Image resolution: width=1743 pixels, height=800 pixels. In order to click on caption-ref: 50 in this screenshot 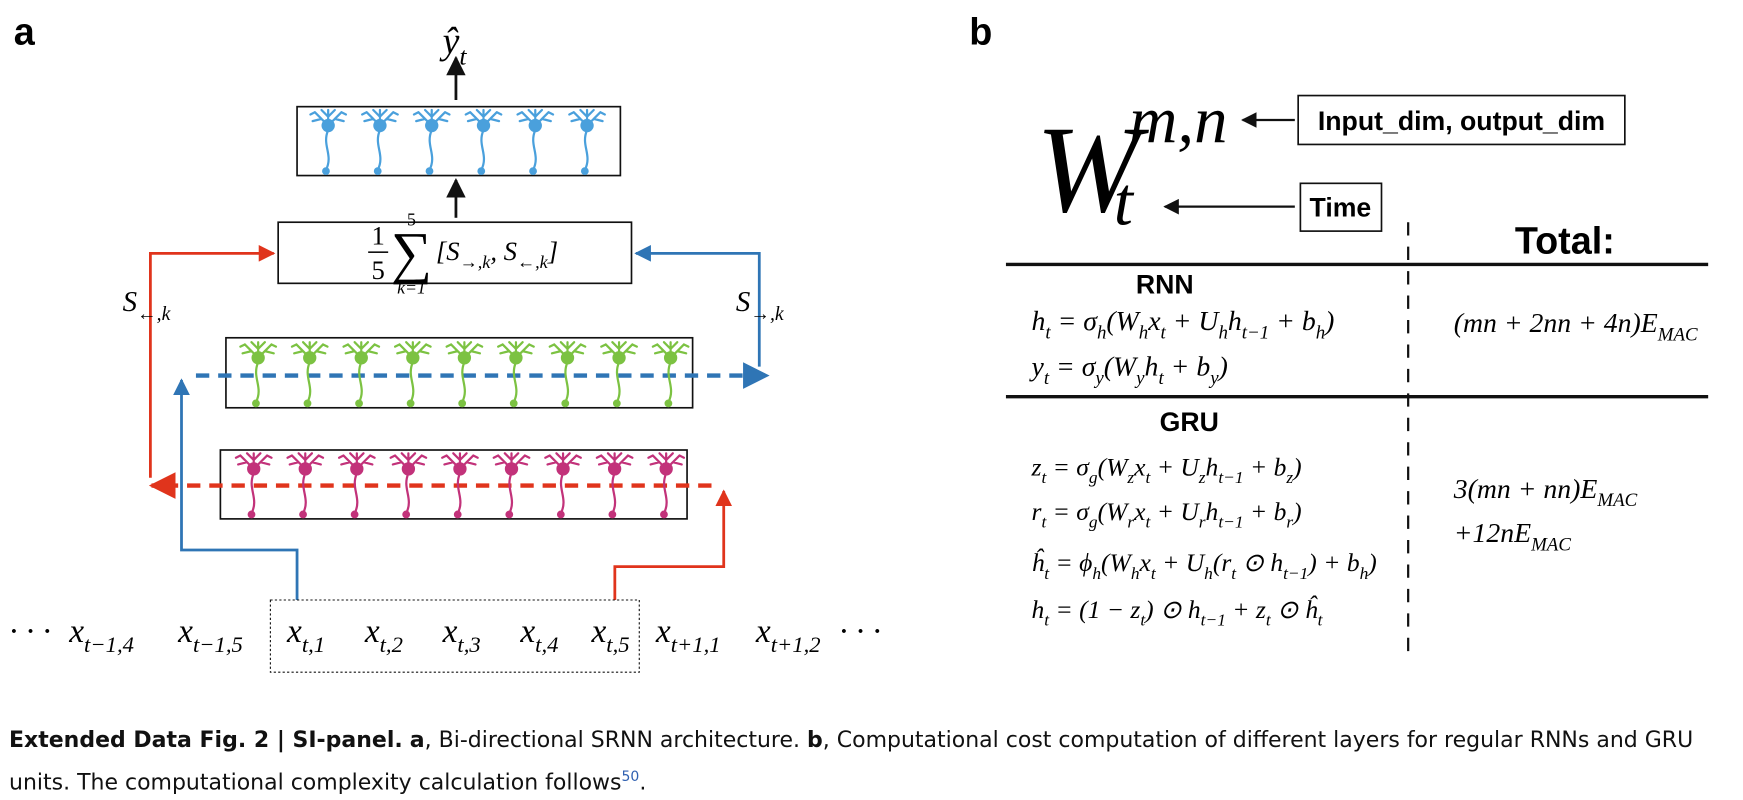, I will do `click(630, 777)`.